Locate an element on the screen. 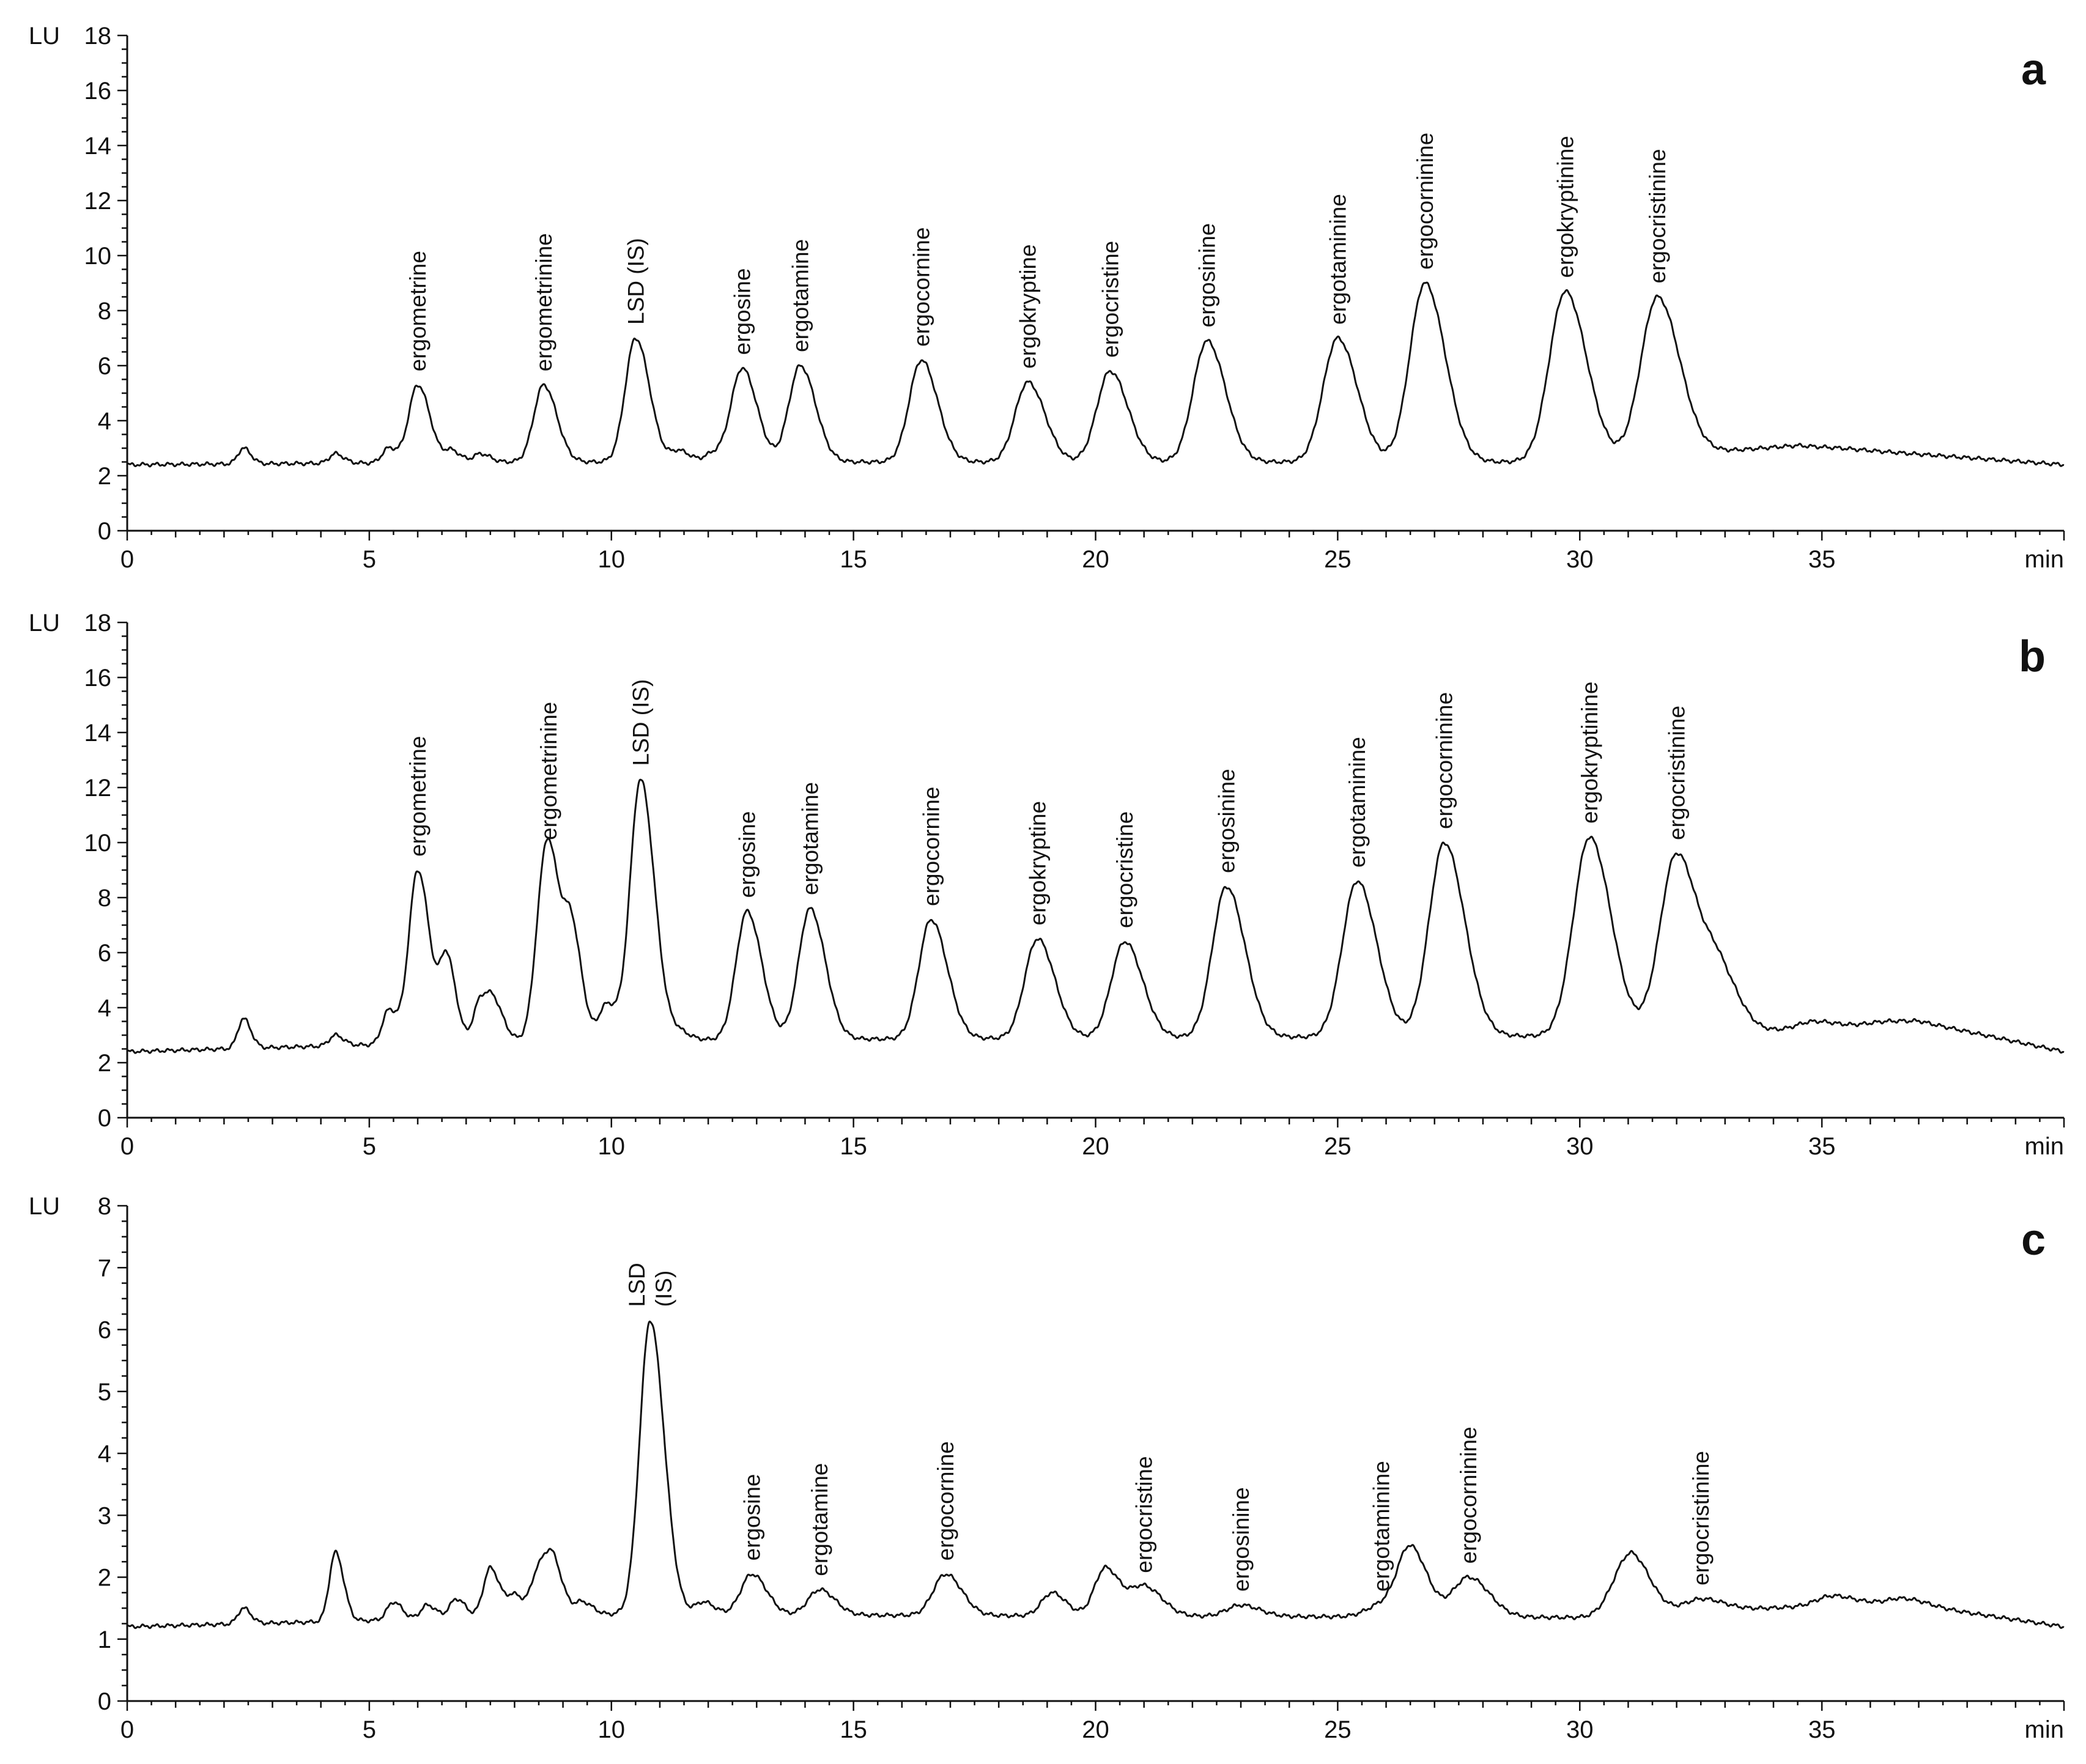 The image size is (2086, 1764). peak-label: LSD(IS) is located at coordinates (650, 1285).